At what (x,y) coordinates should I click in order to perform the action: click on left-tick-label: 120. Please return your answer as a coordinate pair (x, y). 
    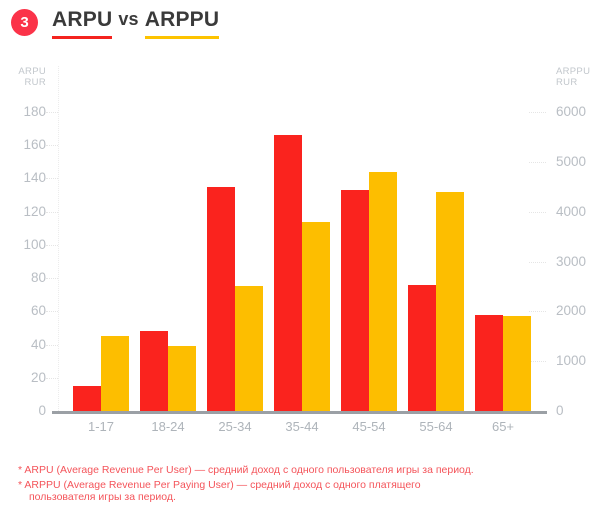
    Looking at the image, I should click on (34, 211).